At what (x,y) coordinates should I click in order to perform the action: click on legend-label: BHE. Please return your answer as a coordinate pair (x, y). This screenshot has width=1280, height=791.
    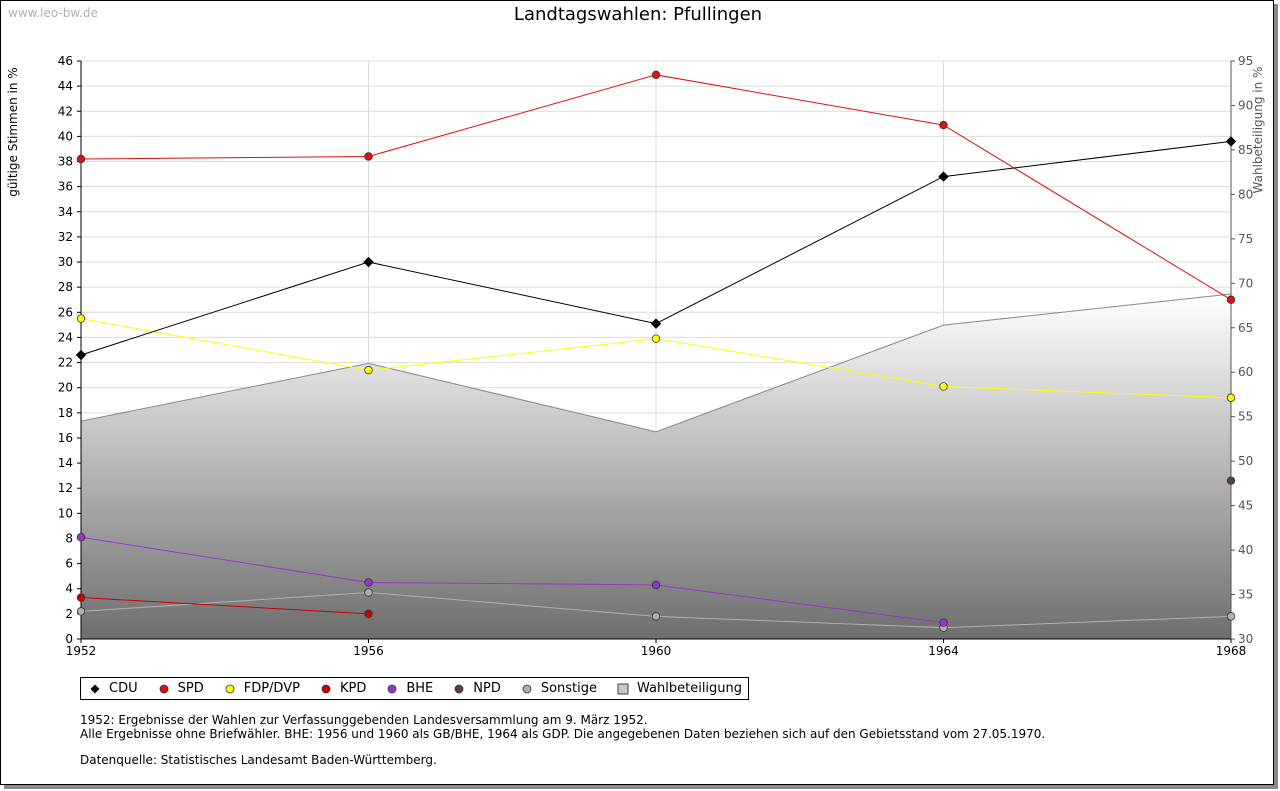
    Looking at the image, I should click on (420, 688).